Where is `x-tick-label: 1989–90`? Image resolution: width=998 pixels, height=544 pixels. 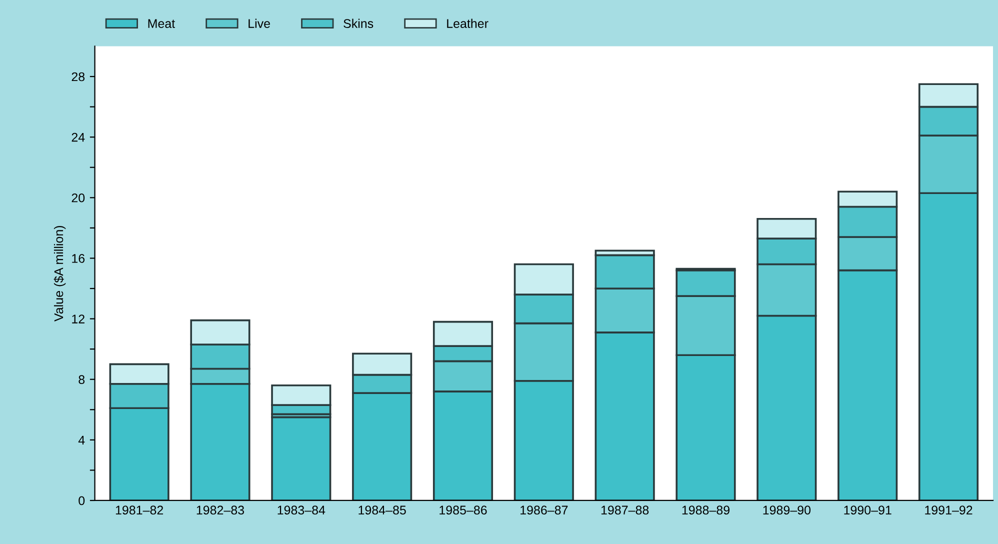 x-tick-label: 1989–90 is located at coordinates (787, 510).